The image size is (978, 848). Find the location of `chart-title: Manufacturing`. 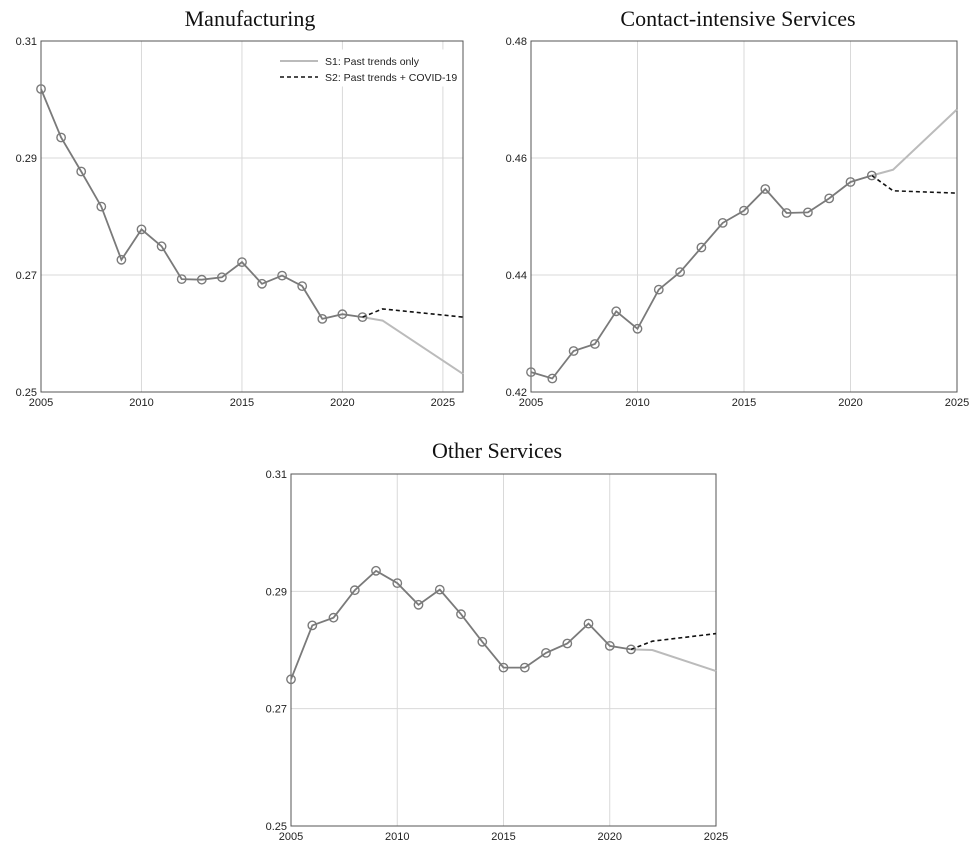

chart-title: Manufacturing is located at coordinates (250, 18).